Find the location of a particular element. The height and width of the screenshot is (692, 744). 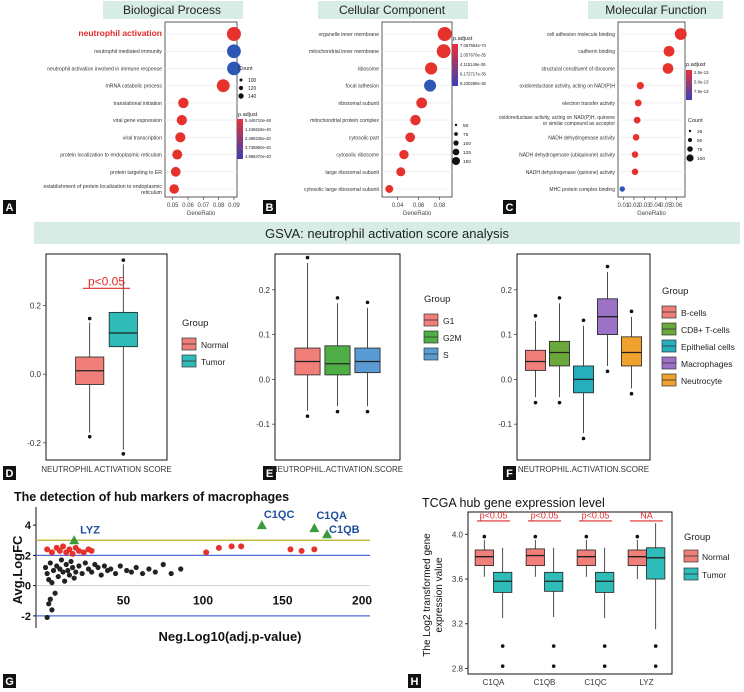

panel-h-title: TCGA hub gene expression level is located at coordinates (513, 503).